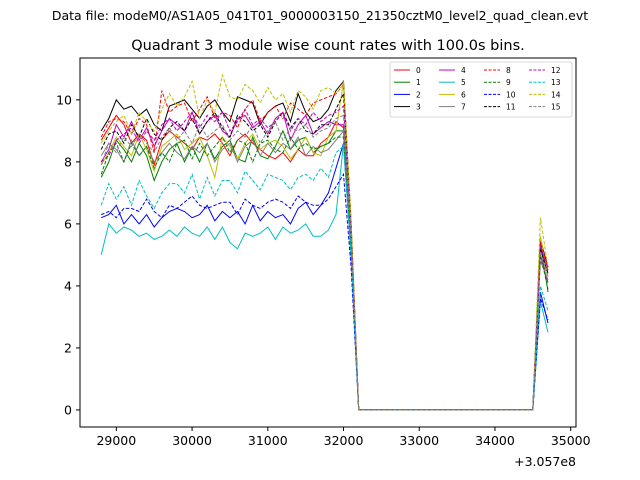 The image size is (640, 480). Describe the element at coordinates (556, 70) in the screenshot. I see `legend-label: 12` at that location.